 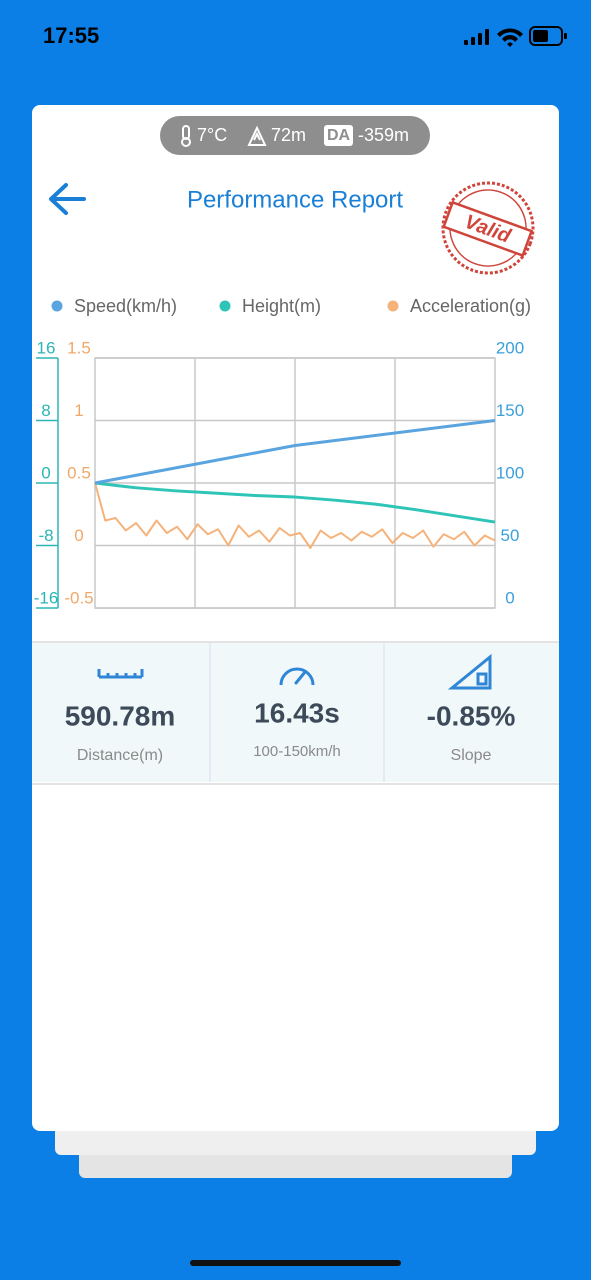 I want to click on y2-tick-label: 50, so click(x=510, y=535).